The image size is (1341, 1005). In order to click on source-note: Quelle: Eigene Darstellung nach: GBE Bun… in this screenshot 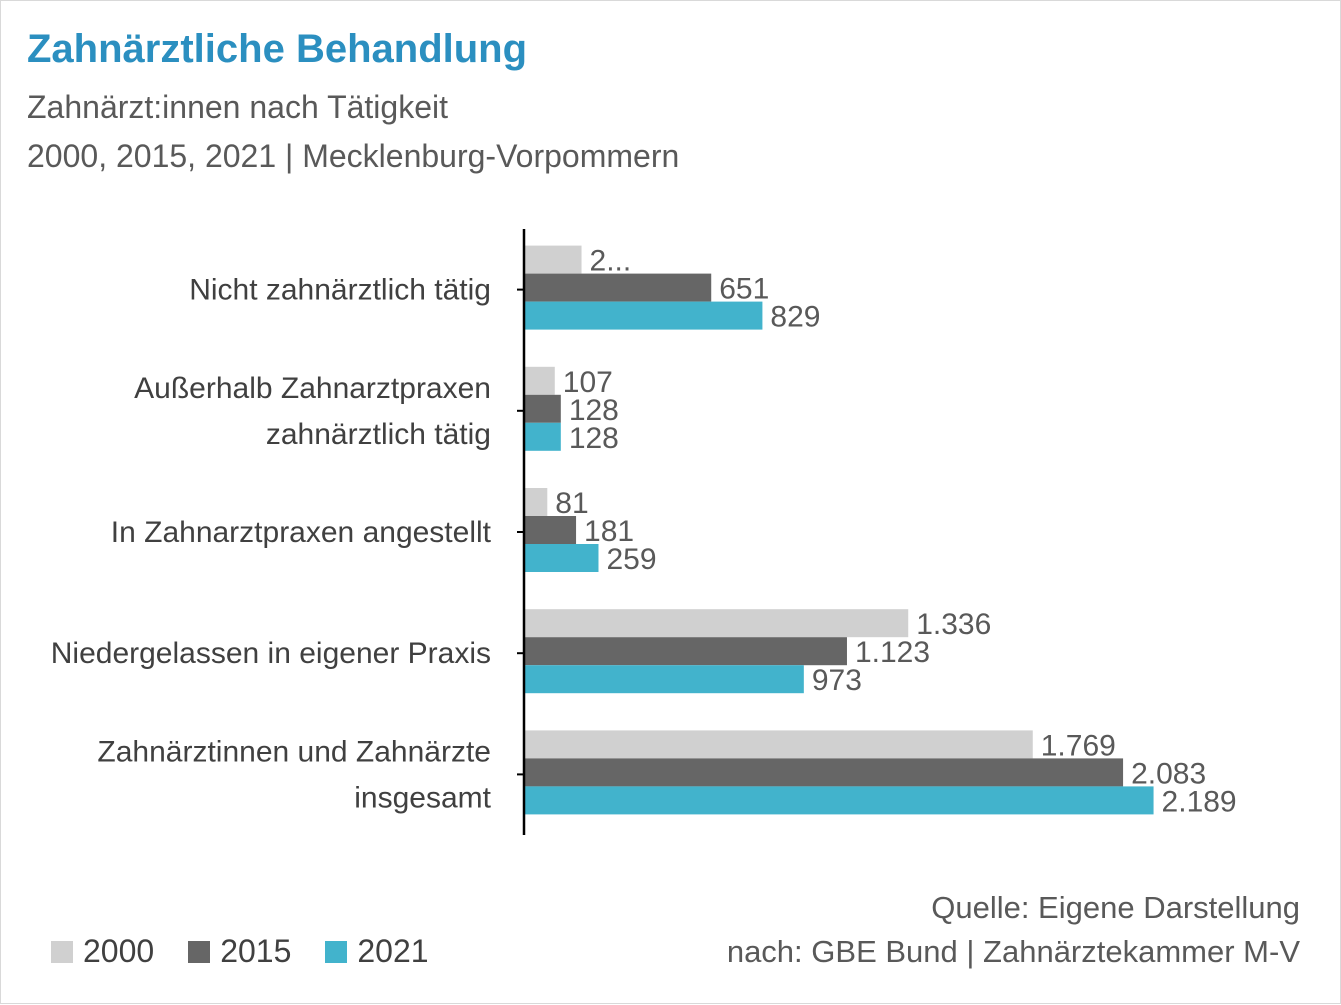, I will do `click(1013, 930)`.